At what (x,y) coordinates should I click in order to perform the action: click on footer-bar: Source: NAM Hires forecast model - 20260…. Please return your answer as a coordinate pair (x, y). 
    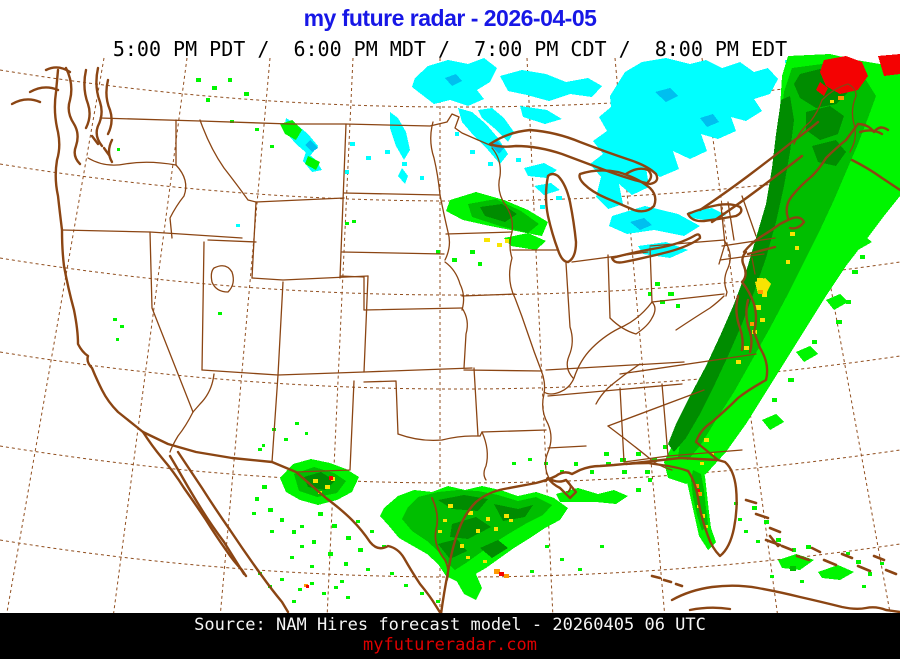
    Looking at the image, I should click on (450, 636).